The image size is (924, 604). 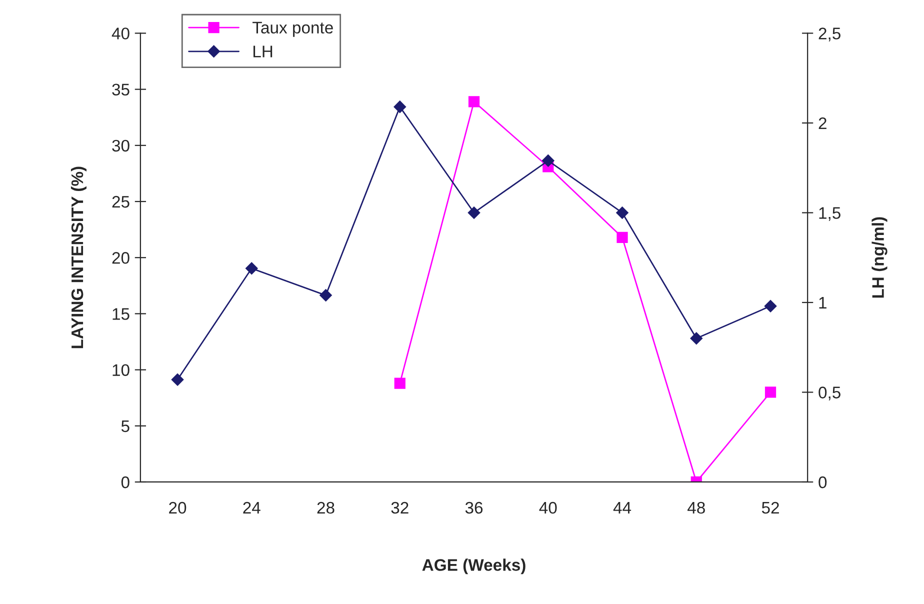 What do you see at coordinates (121, 202) in the screenshot?
I see `y-tick-label: 25` at bounding box center [121, 202].